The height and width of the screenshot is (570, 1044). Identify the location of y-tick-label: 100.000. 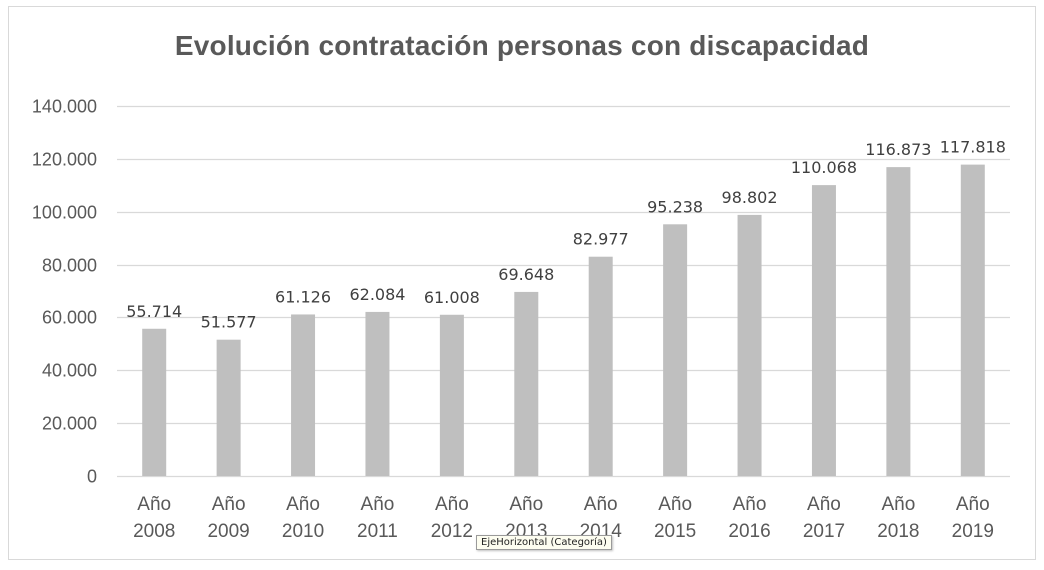
(64, 213).